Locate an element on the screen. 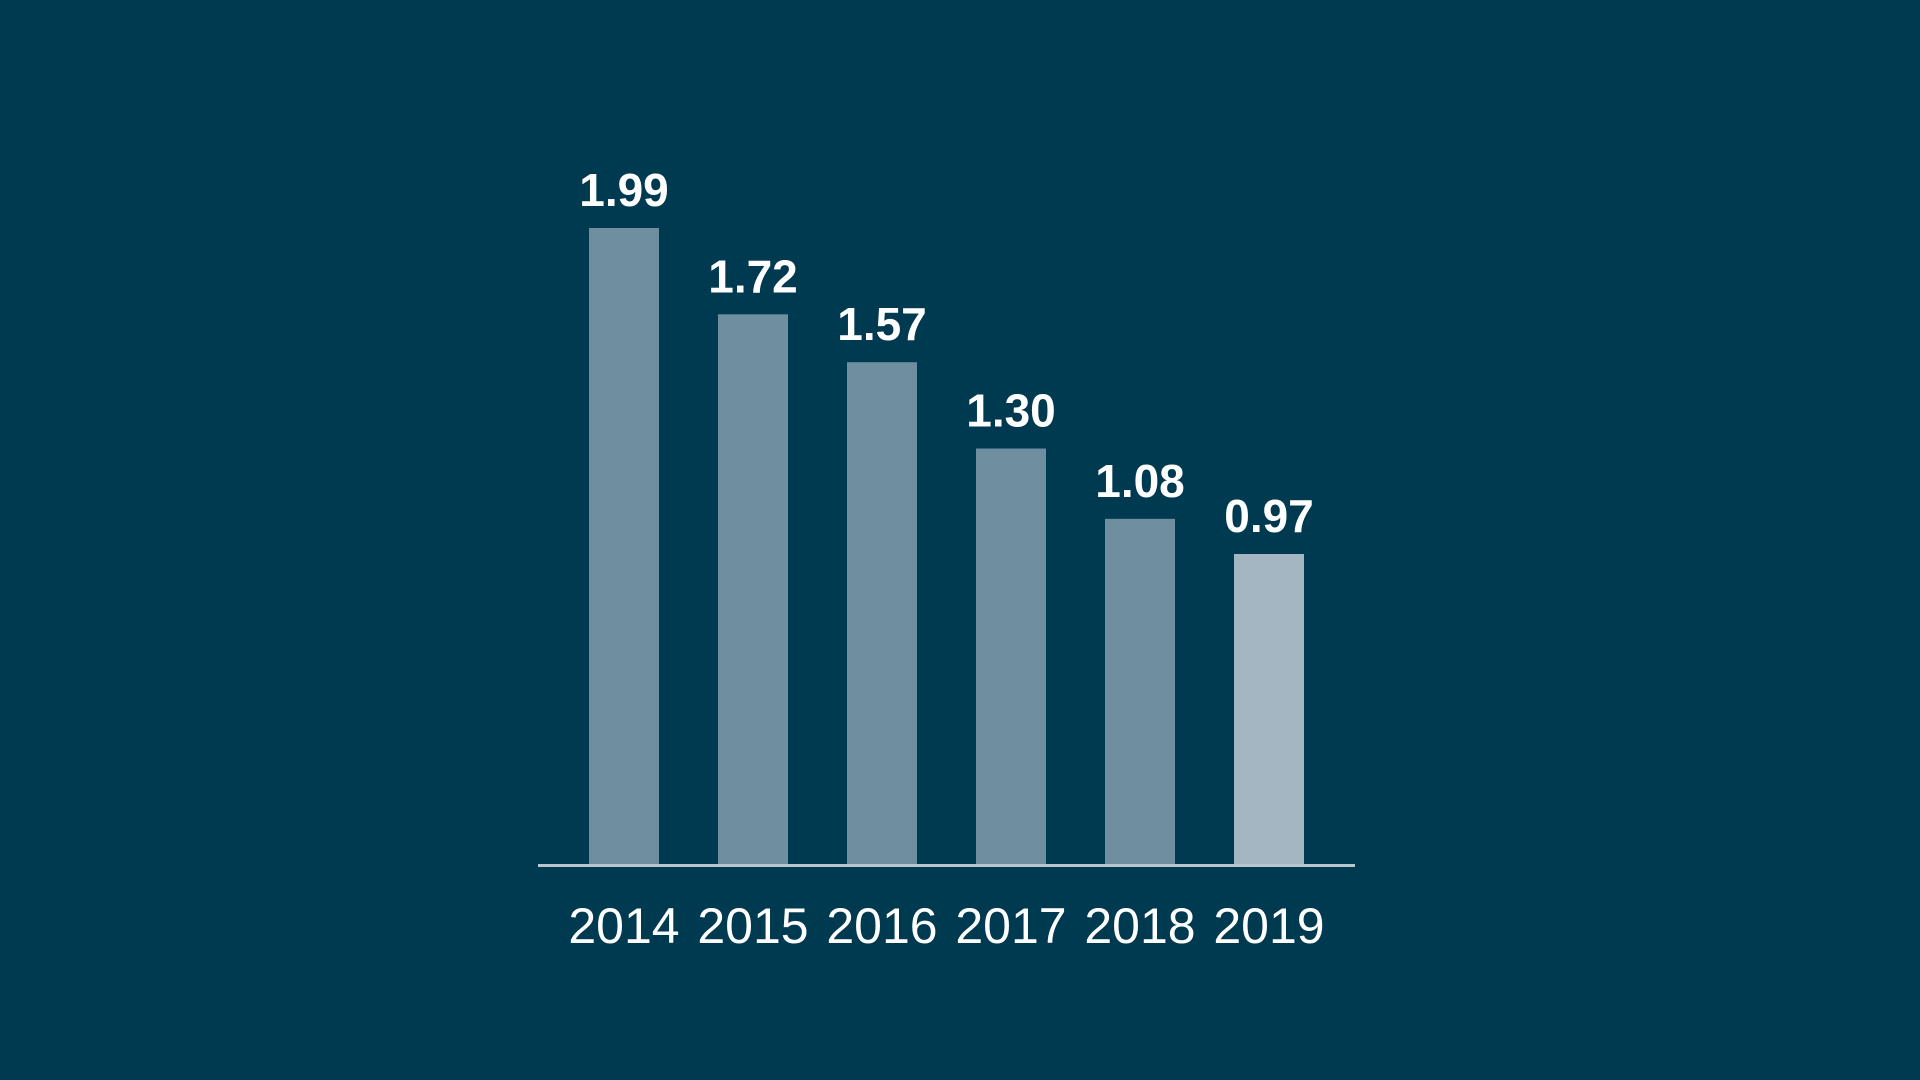 The image size is (1920, 1080). value-label-2017: 1.30 is located at coordinates (1011, 411).